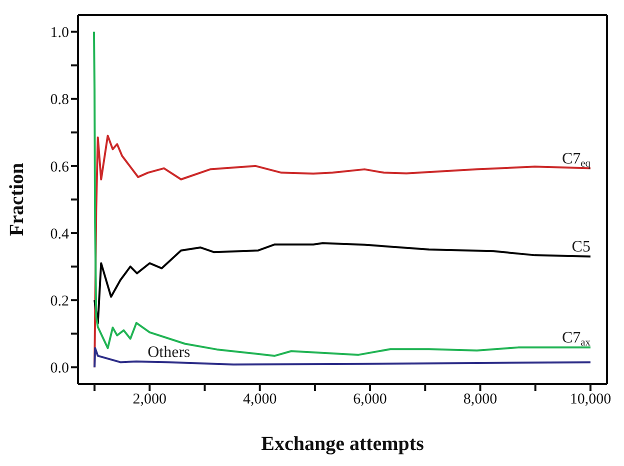 Image resolution: width=624 pixels, height=466 pixels. What do you see at coordinates (370, 400) in the screenshot?
I see `x-tick-label: 6,000` at bounding box center [370, 400].